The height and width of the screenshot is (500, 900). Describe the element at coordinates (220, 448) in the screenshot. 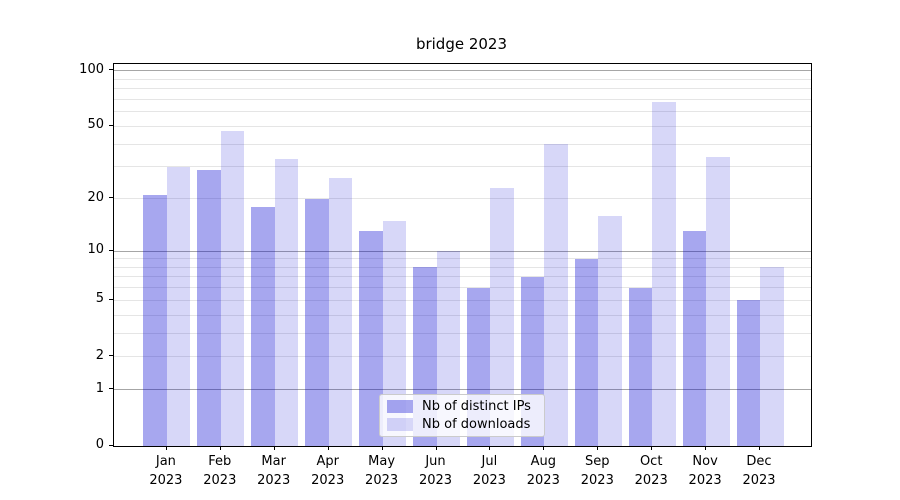

I see `x-tick-feb-2023` at that location.